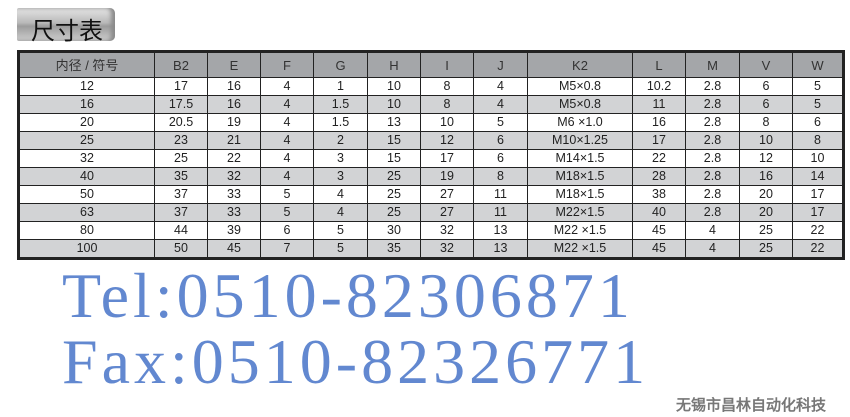 The image size is (850, 417). What do you see at coordinates (712, 64) in the screenshot?
I see `column-header: M` at bounding box center [712, 64].